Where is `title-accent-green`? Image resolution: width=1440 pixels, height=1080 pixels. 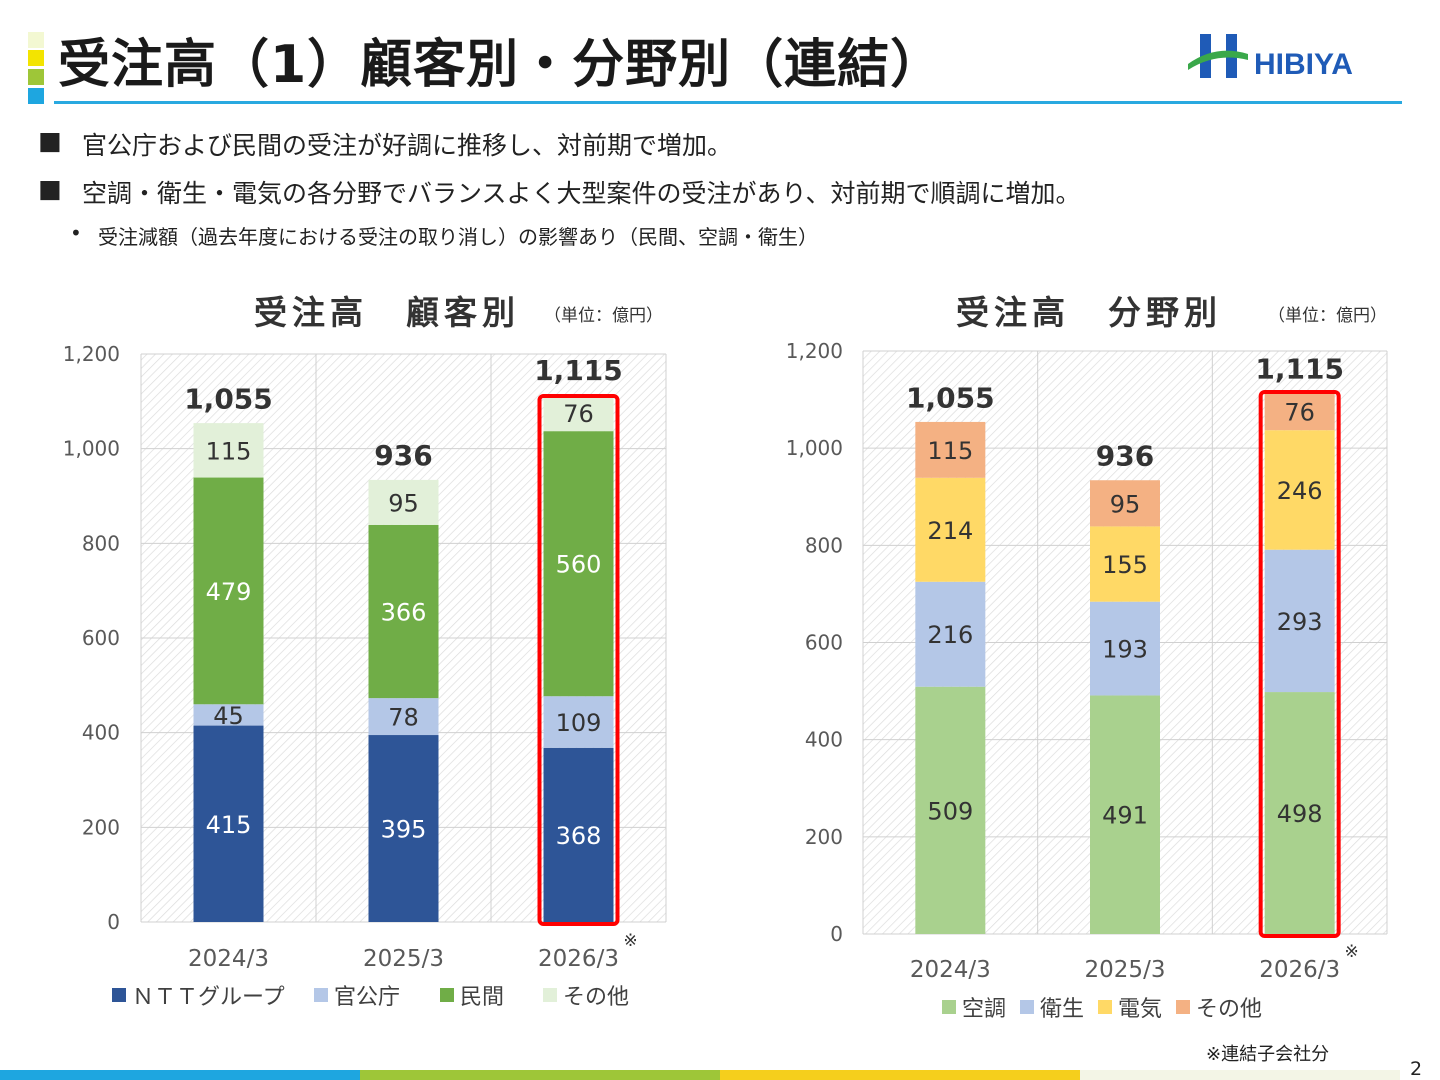
title-accent-green is located at coordinates (36, 58).